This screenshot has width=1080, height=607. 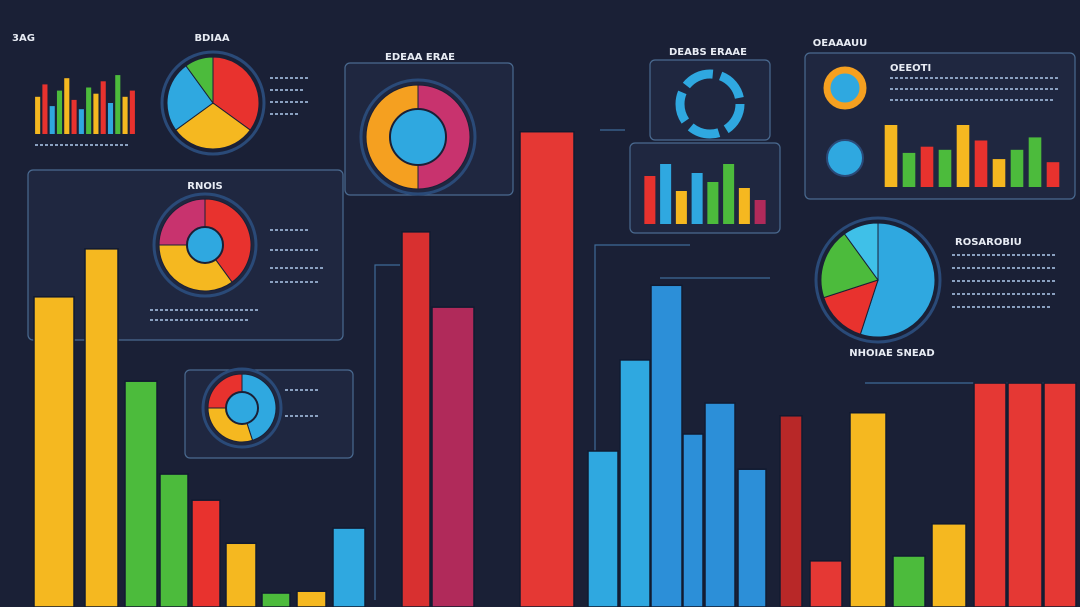 What do you see at coordinates (23, 38) in the screenshot?
I see `label: 3AG` at bounding box center [23, 38].